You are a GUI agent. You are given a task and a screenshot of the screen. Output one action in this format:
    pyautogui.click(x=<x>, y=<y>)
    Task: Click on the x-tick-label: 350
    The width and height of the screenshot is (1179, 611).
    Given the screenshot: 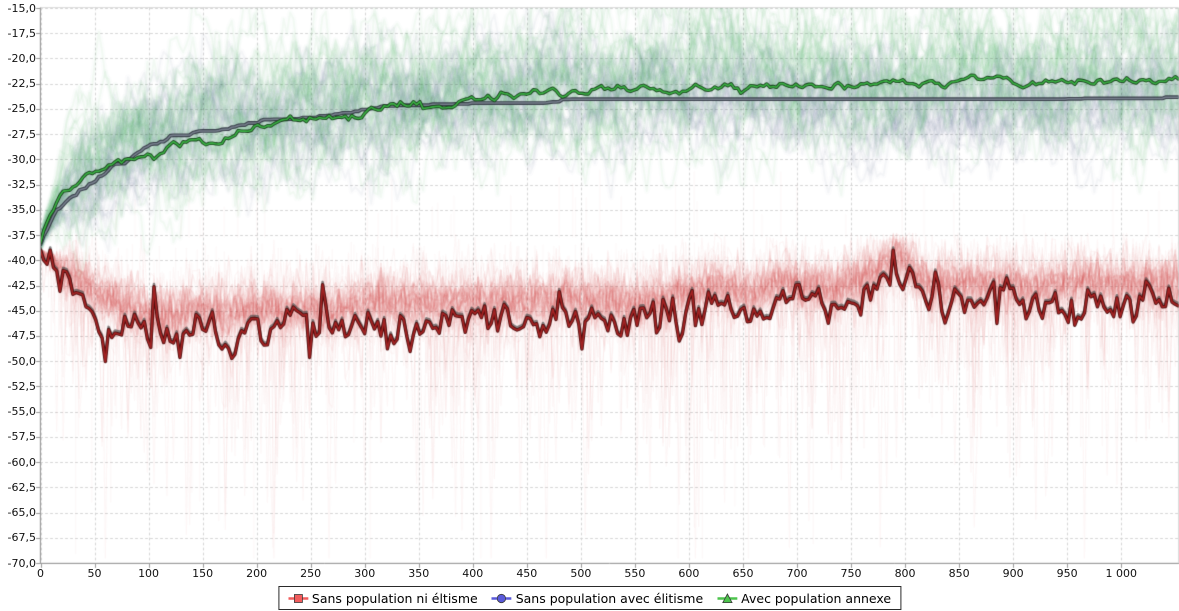 What is the action you would take?
    pyautogui.click(x=419, y=573)
    